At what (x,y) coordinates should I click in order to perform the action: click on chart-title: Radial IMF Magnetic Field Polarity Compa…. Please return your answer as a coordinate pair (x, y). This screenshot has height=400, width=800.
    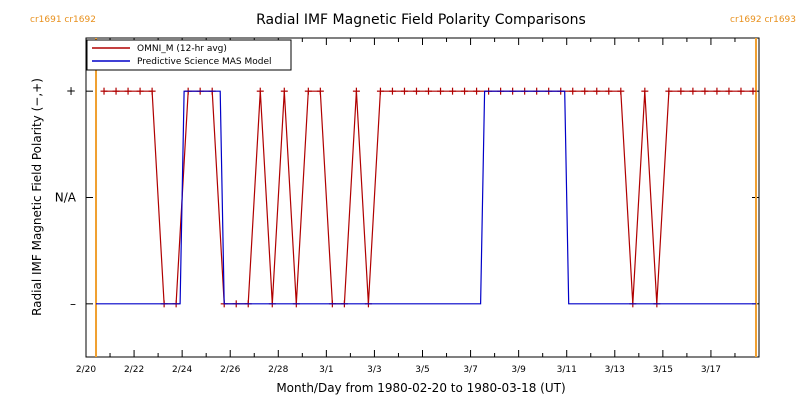
    Looking at the image, I should click on (421, 20).